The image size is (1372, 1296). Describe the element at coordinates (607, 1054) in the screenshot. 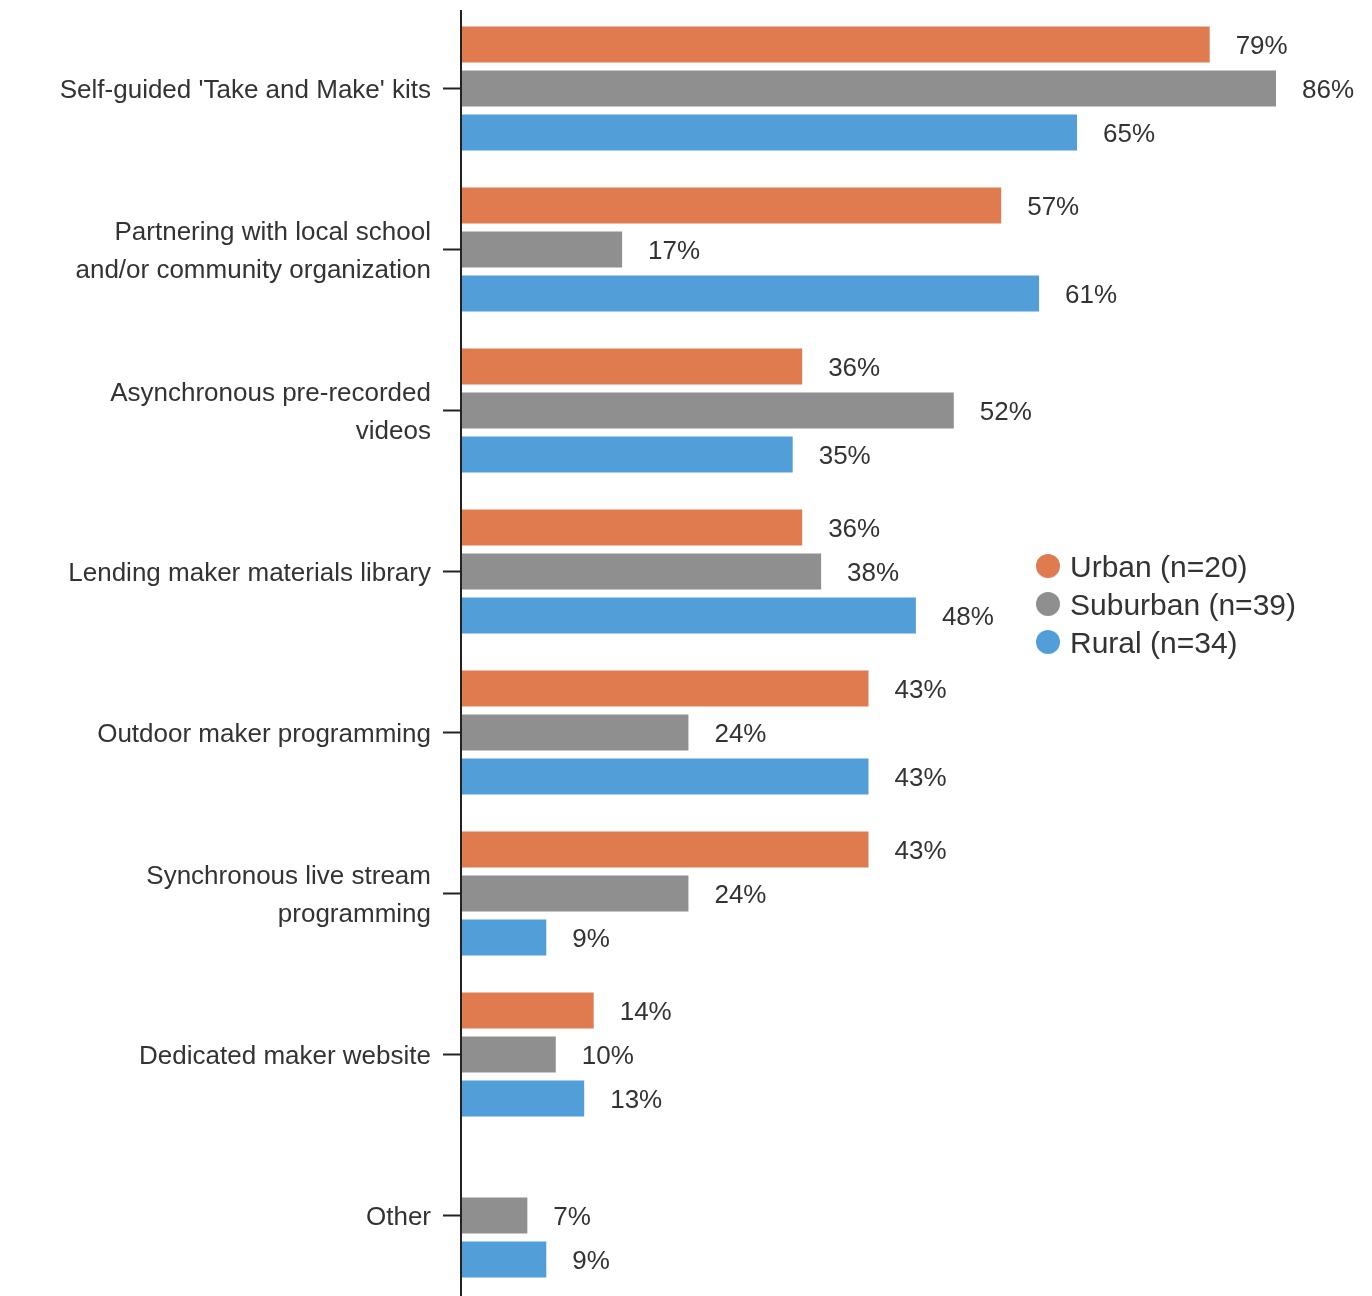

I see `data-label: 10%` at that location.